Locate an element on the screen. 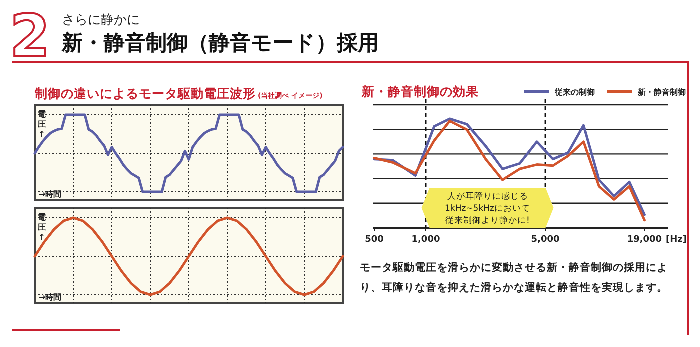 The width and height of the screenshot is (700, 347). x-axis-title: [Hz] is located at coordinates (676, 240).